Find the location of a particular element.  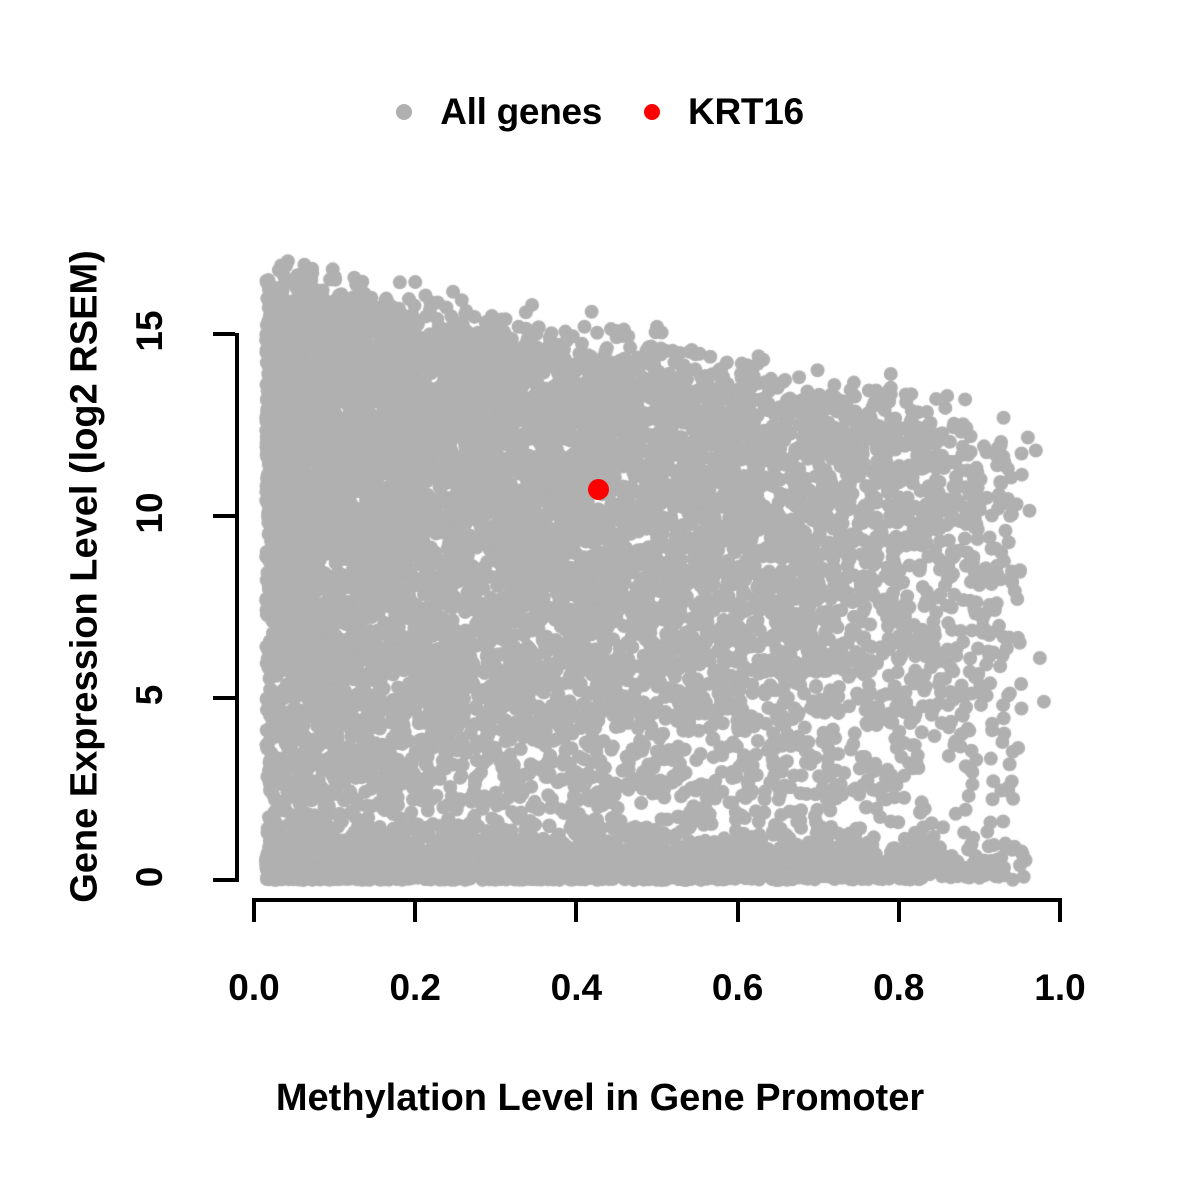

x-axis-line is located at coordinates (657, 900).